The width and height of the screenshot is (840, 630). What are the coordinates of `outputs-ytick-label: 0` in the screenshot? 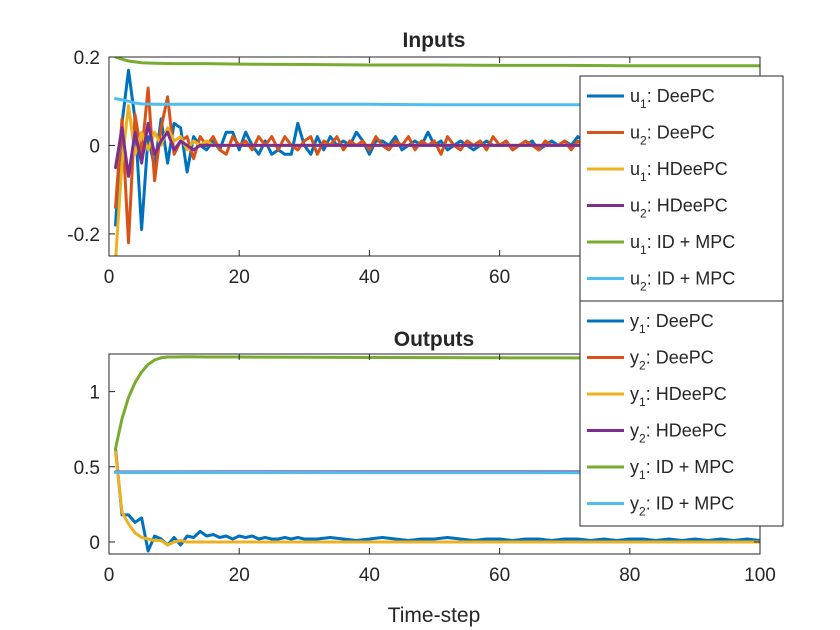 It's located at (94, 543).